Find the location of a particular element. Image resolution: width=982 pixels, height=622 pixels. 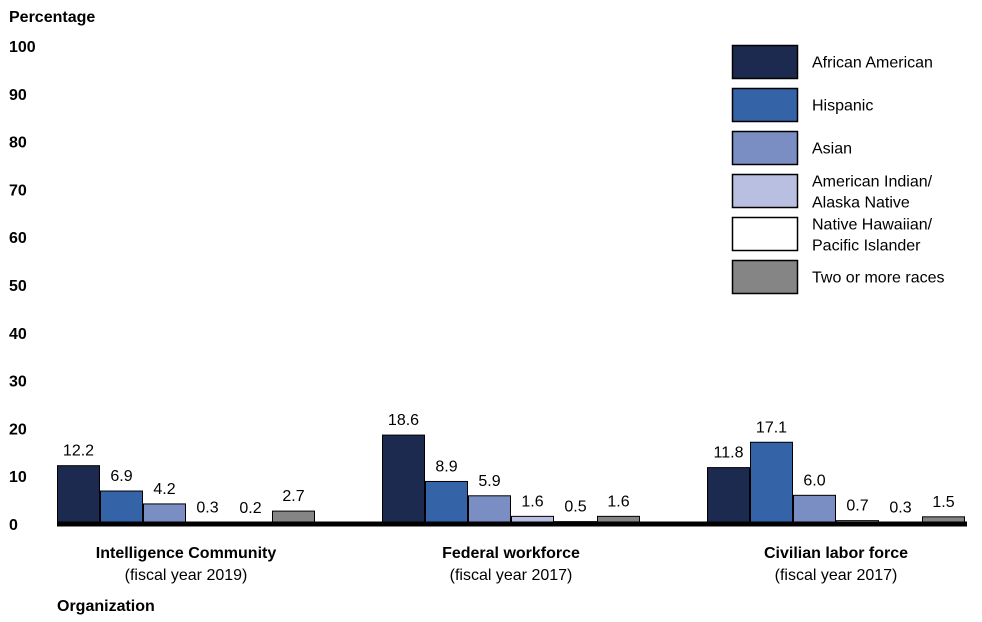

legend-label-african-american: African American is located at coordinates (872, 63).